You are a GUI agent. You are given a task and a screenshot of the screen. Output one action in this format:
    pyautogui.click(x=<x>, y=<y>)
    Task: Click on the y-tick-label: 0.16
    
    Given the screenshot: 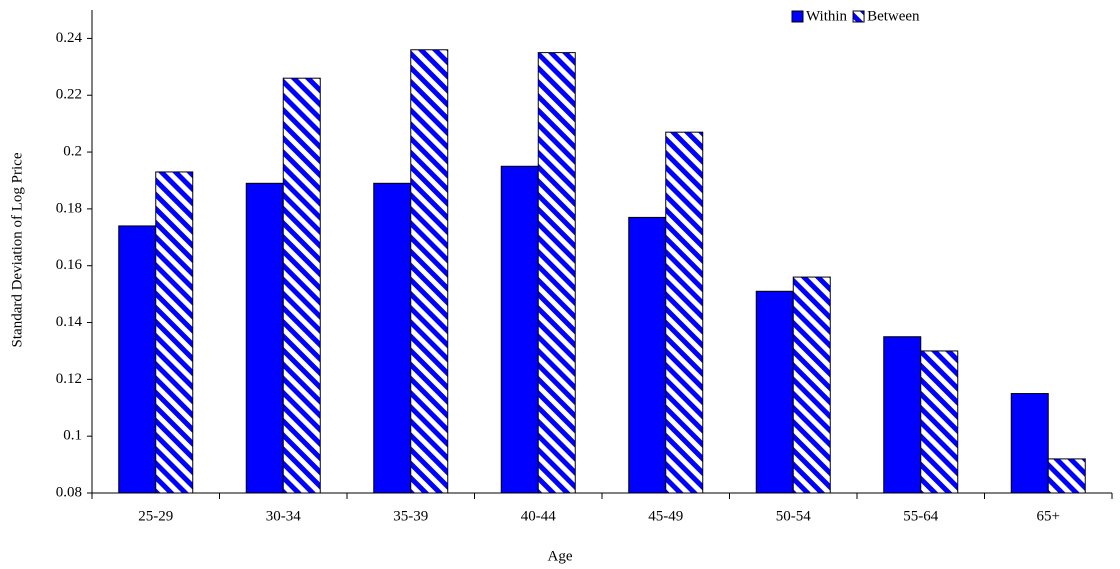 What is the action you would take?
    pyautogui.click(x=69, y=265)
    